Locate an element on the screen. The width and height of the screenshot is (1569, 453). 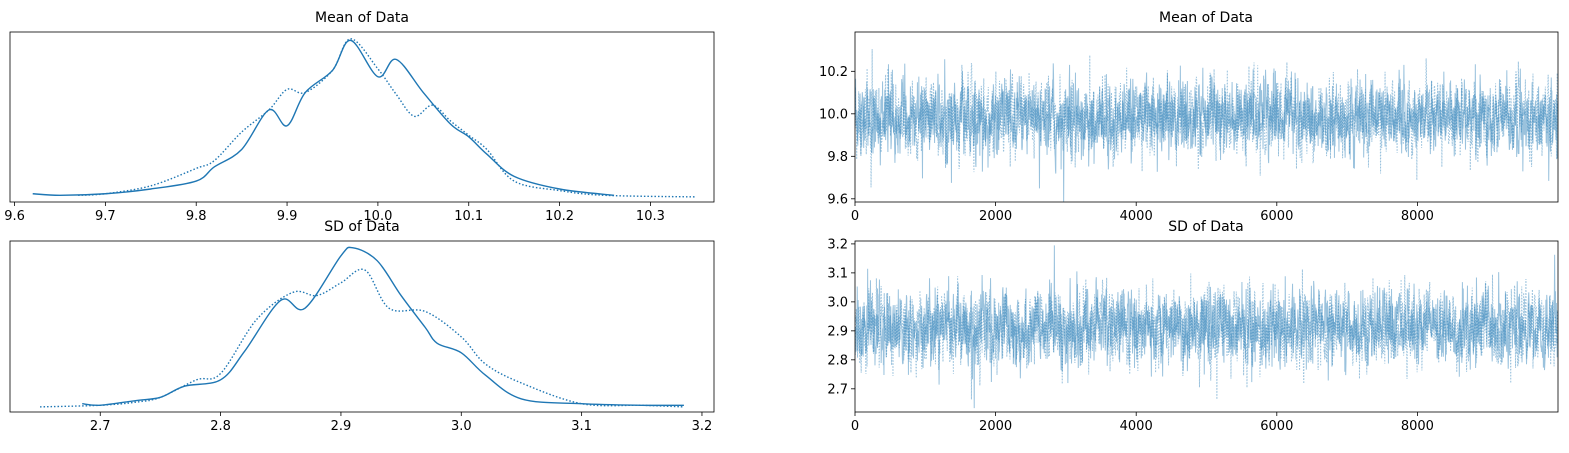
sd-trace-y-tick-label: 2.9 is located at coordinates (837, 331).